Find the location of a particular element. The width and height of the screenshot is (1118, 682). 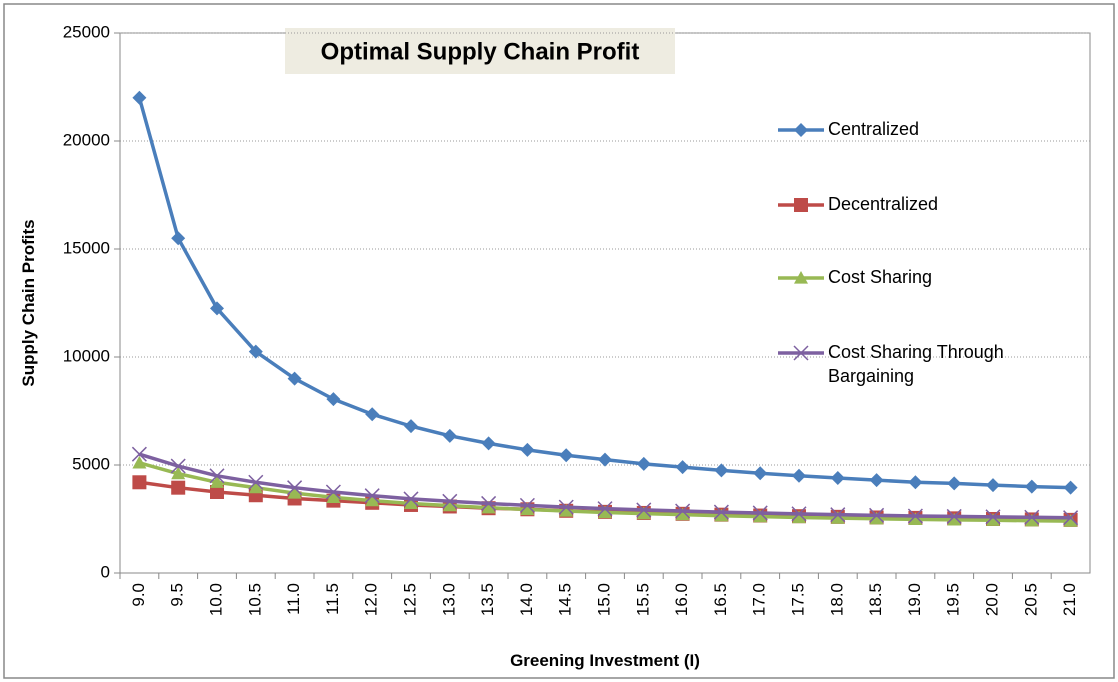

x-tick-label: 17.0 is located at coordinates (759, 599).